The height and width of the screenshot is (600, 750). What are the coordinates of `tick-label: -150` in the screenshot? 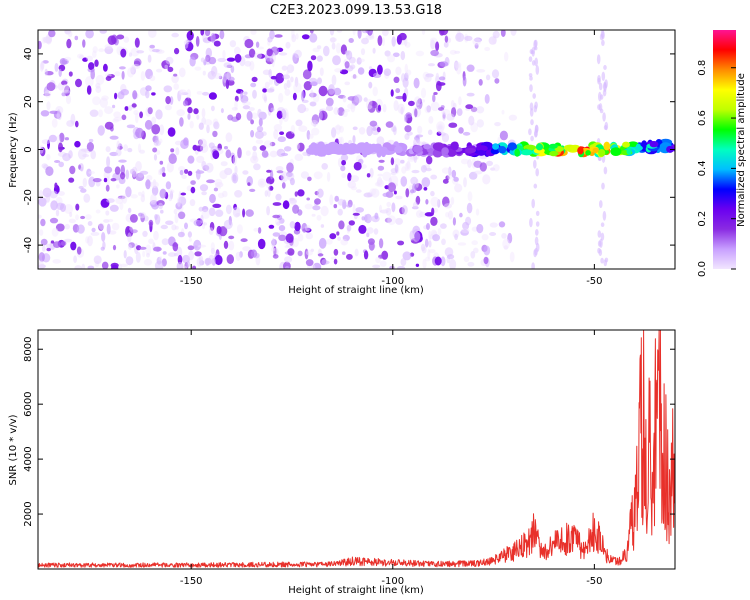 It's located at (191, 281).